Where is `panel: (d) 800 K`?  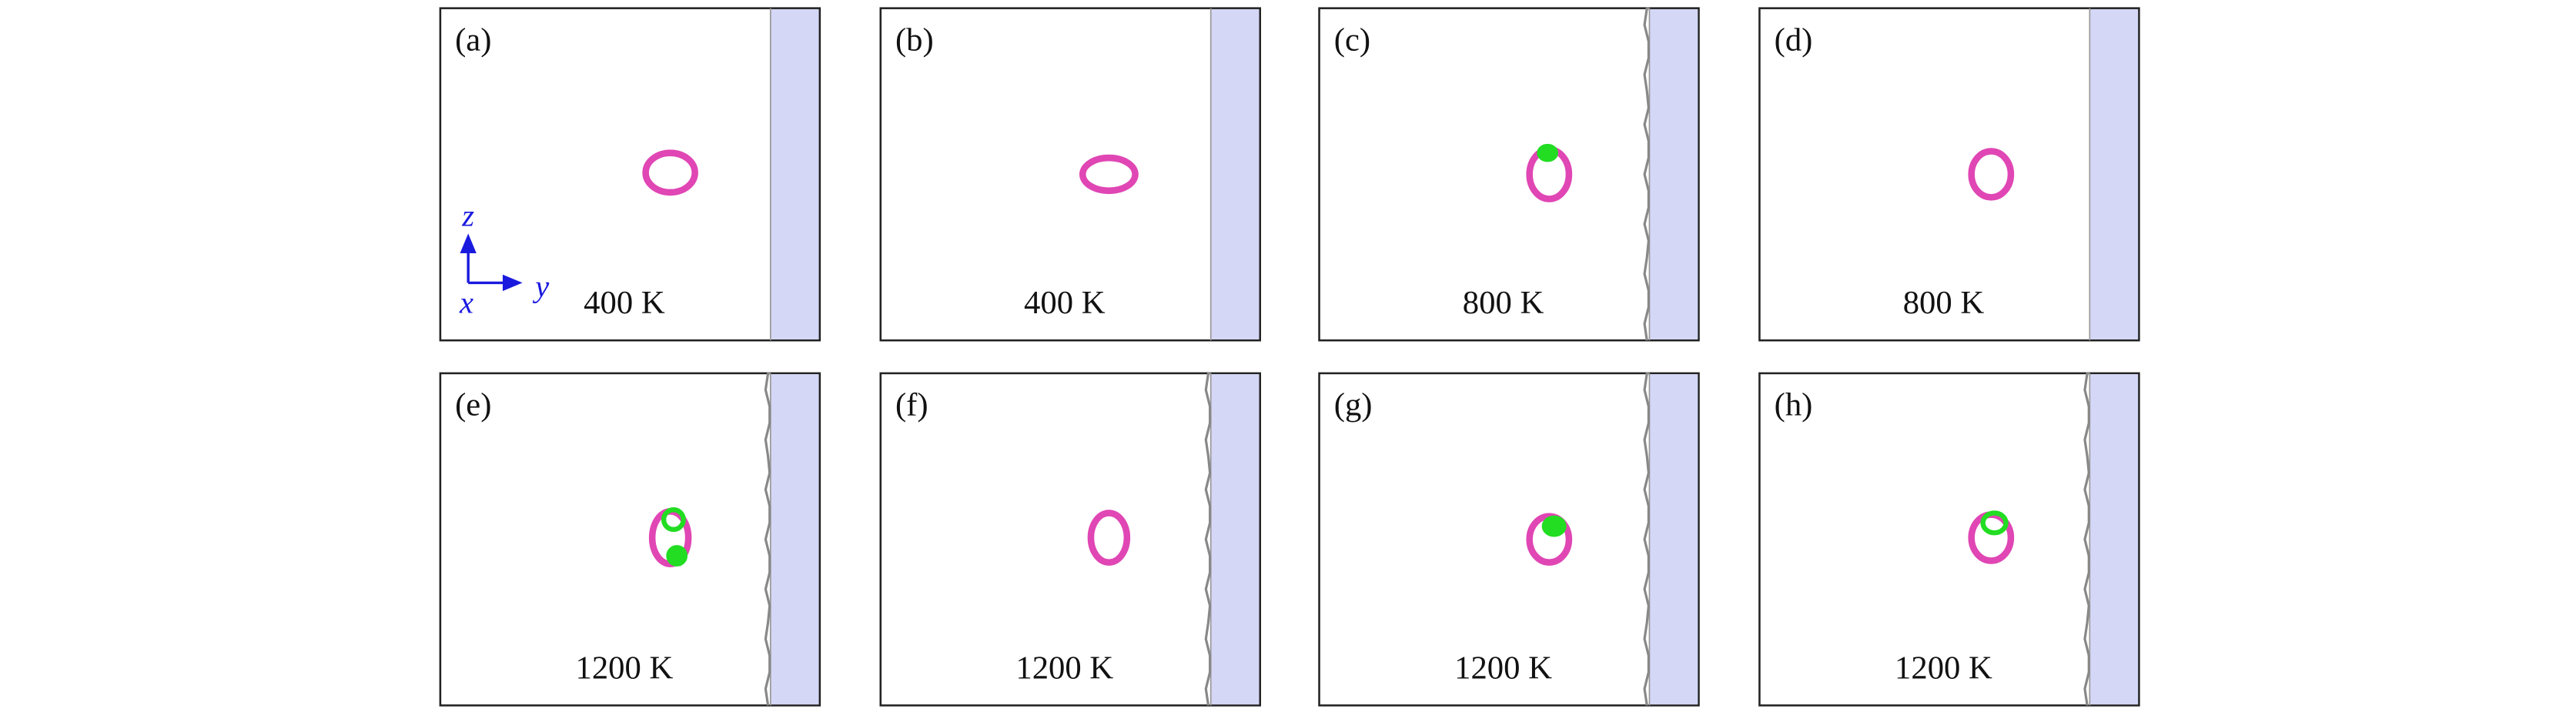 panel: (d) 800 K is located at coordinates (1949, 175).